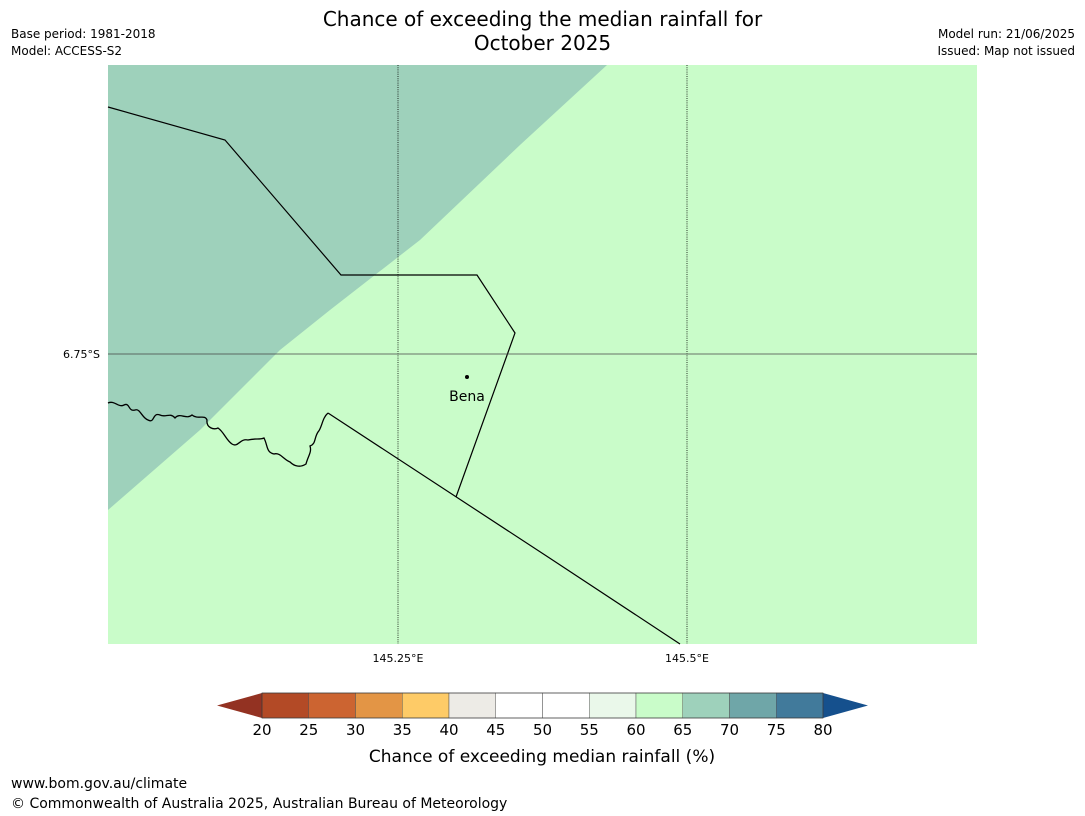 Image resolution: width=1085 pixels, height=816 pixels. What do you see at coordinates (589, 730) in the screenshot?
I see `colorbar-tick-label: 55` at bounding box center [589, 730].